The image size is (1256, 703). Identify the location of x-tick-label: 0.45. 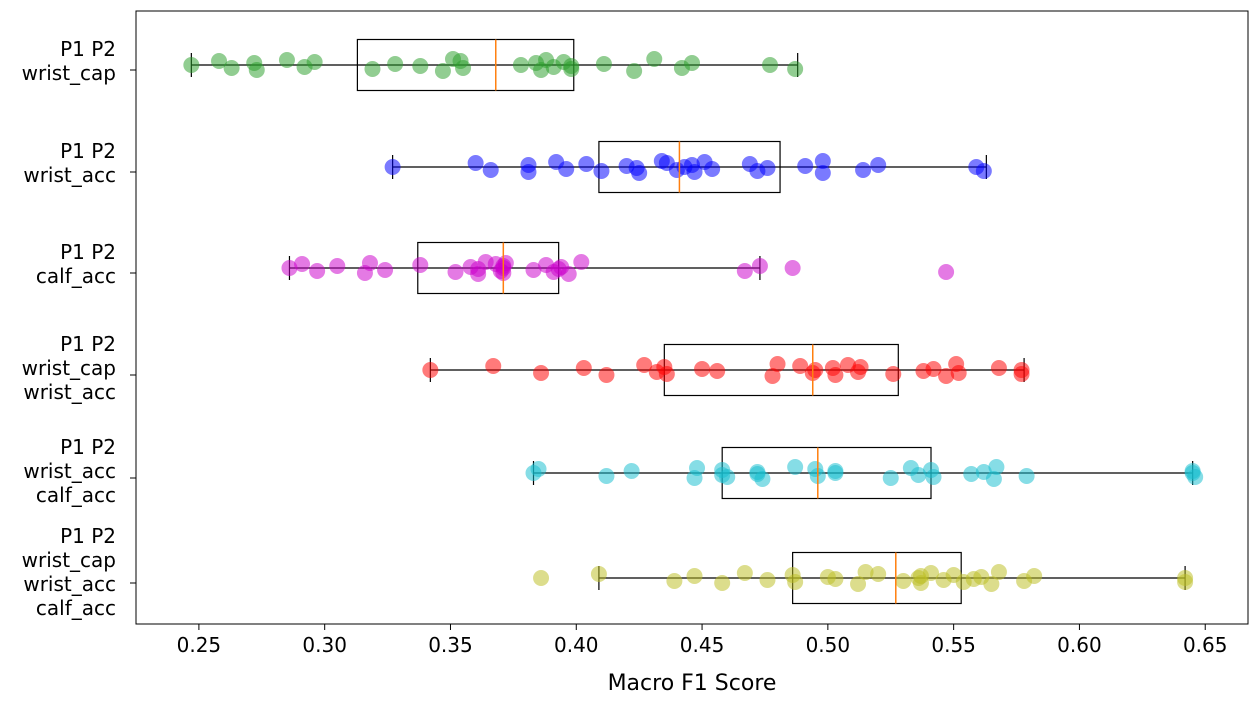
(702, 645).